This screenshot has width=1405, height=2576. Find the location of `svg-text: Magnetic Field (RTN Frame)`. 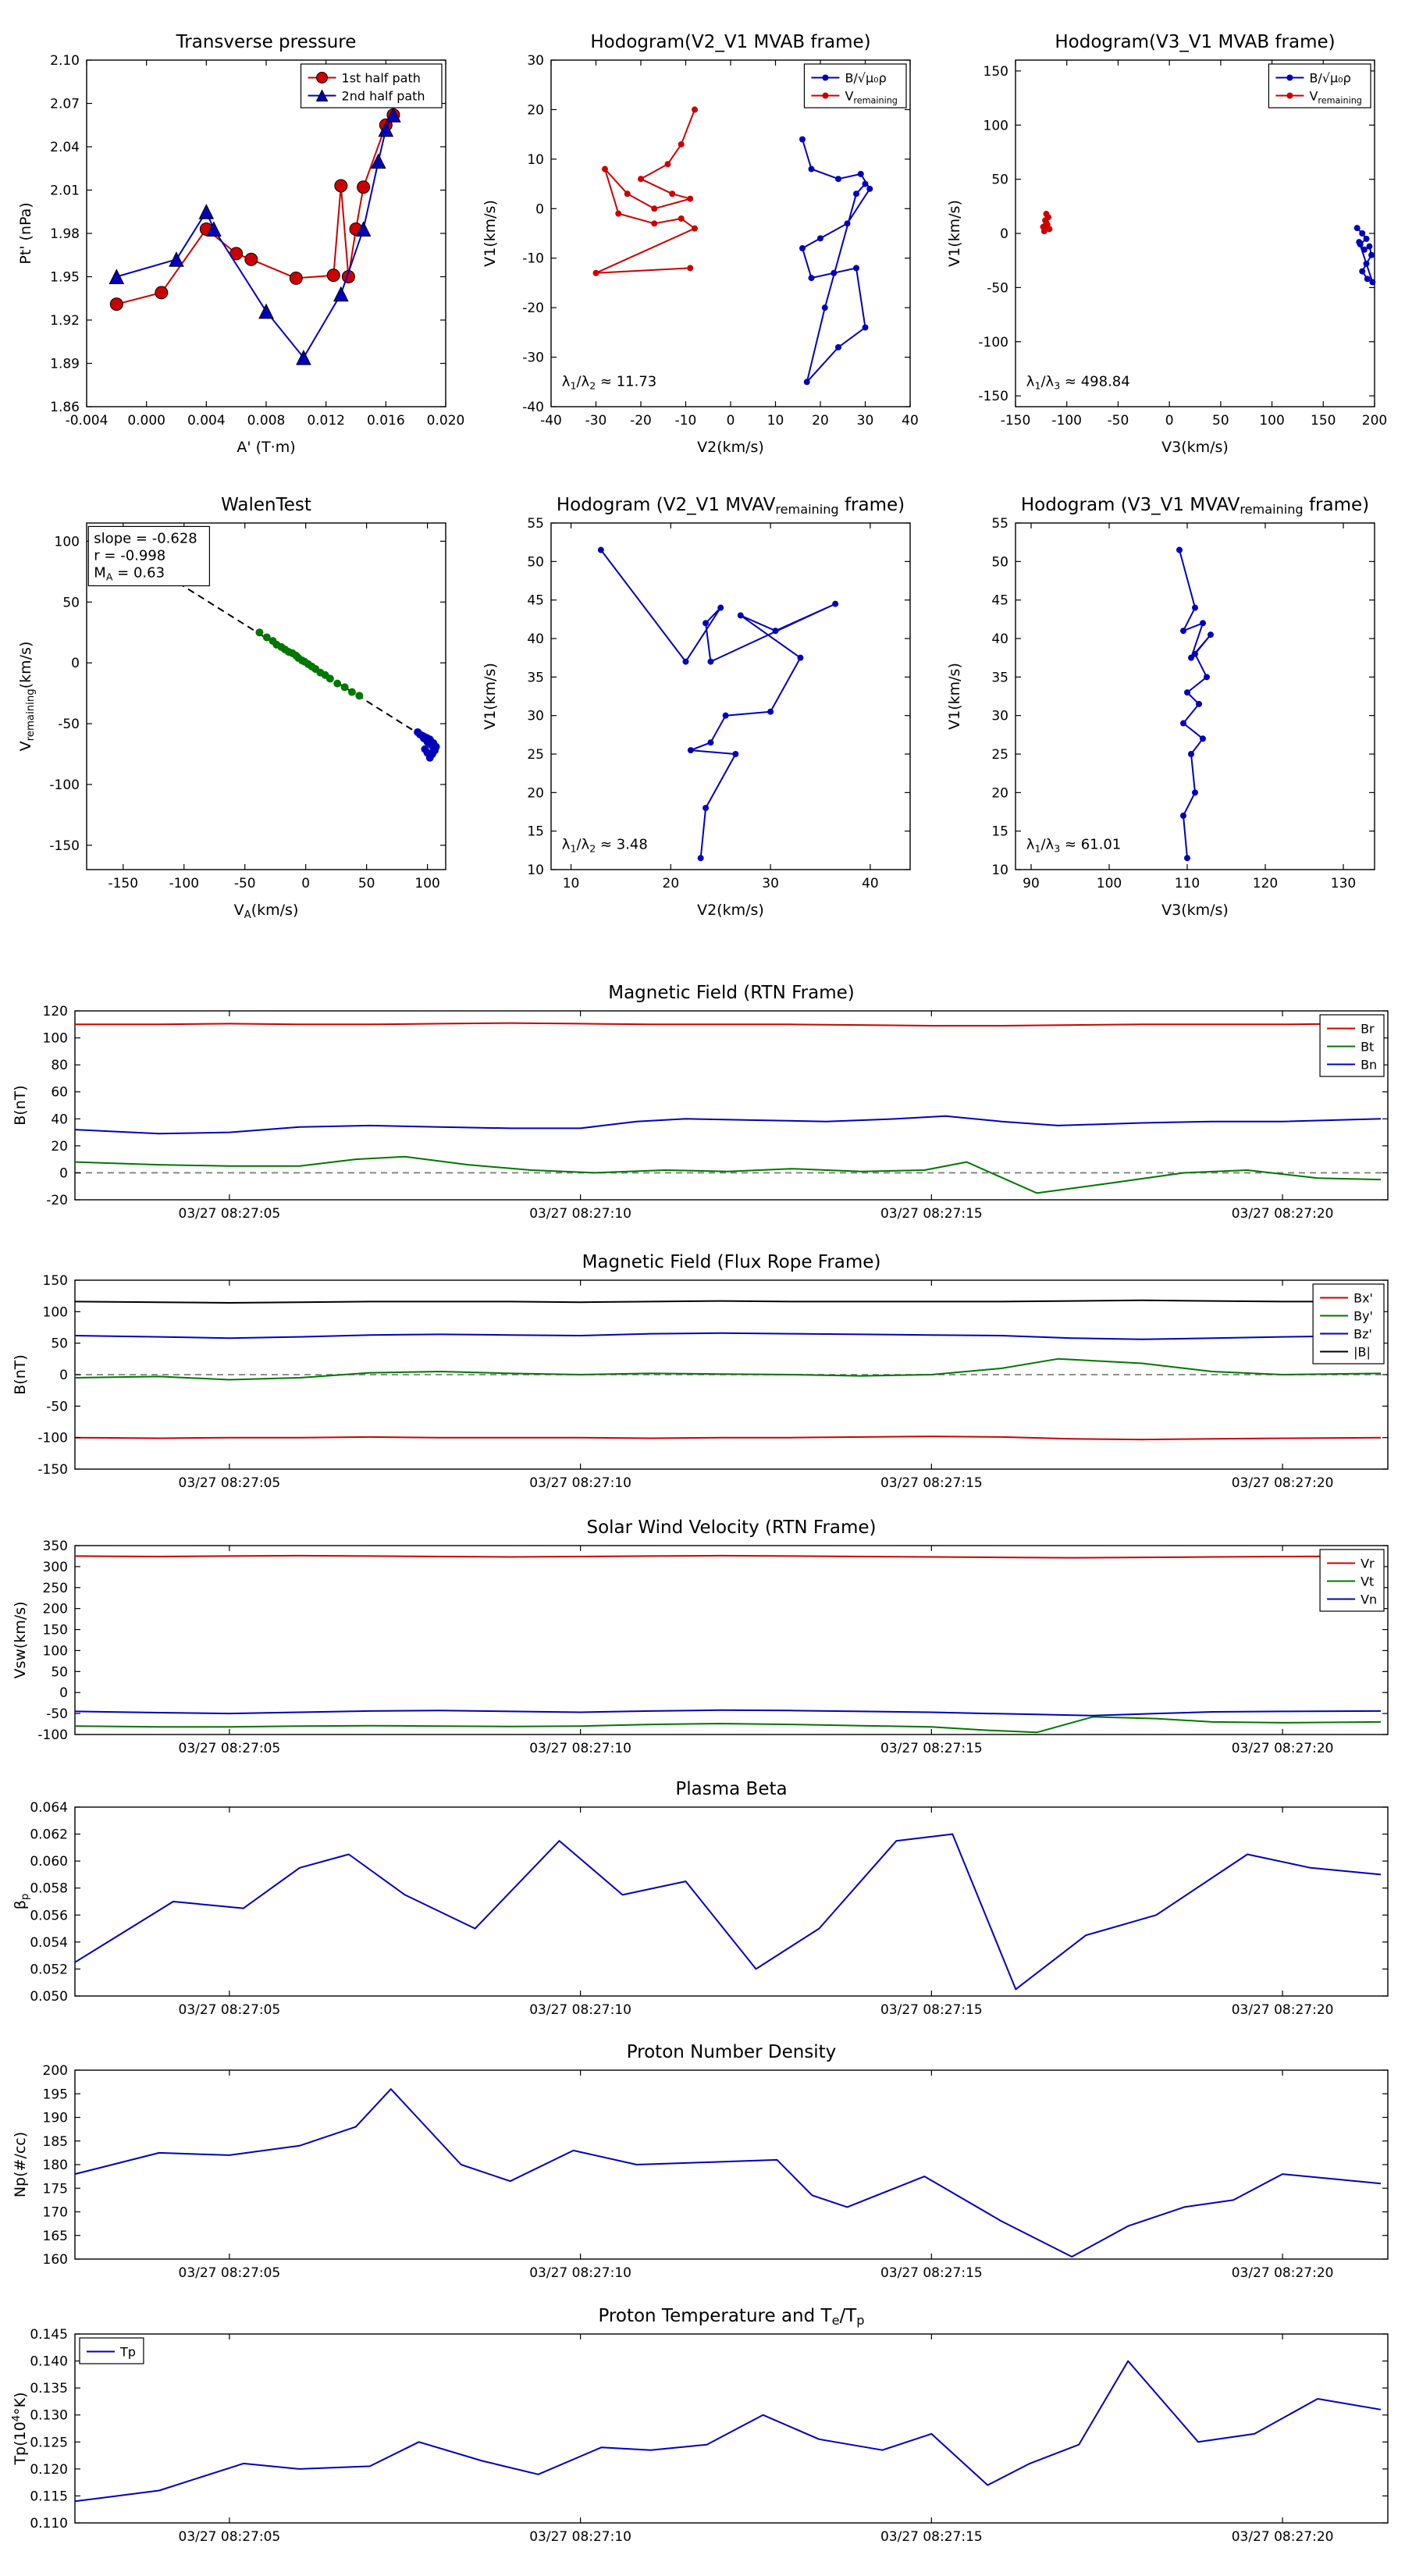

svg-text: Magnetic Field (RTN Frame) is located at coordinates (731, 993).